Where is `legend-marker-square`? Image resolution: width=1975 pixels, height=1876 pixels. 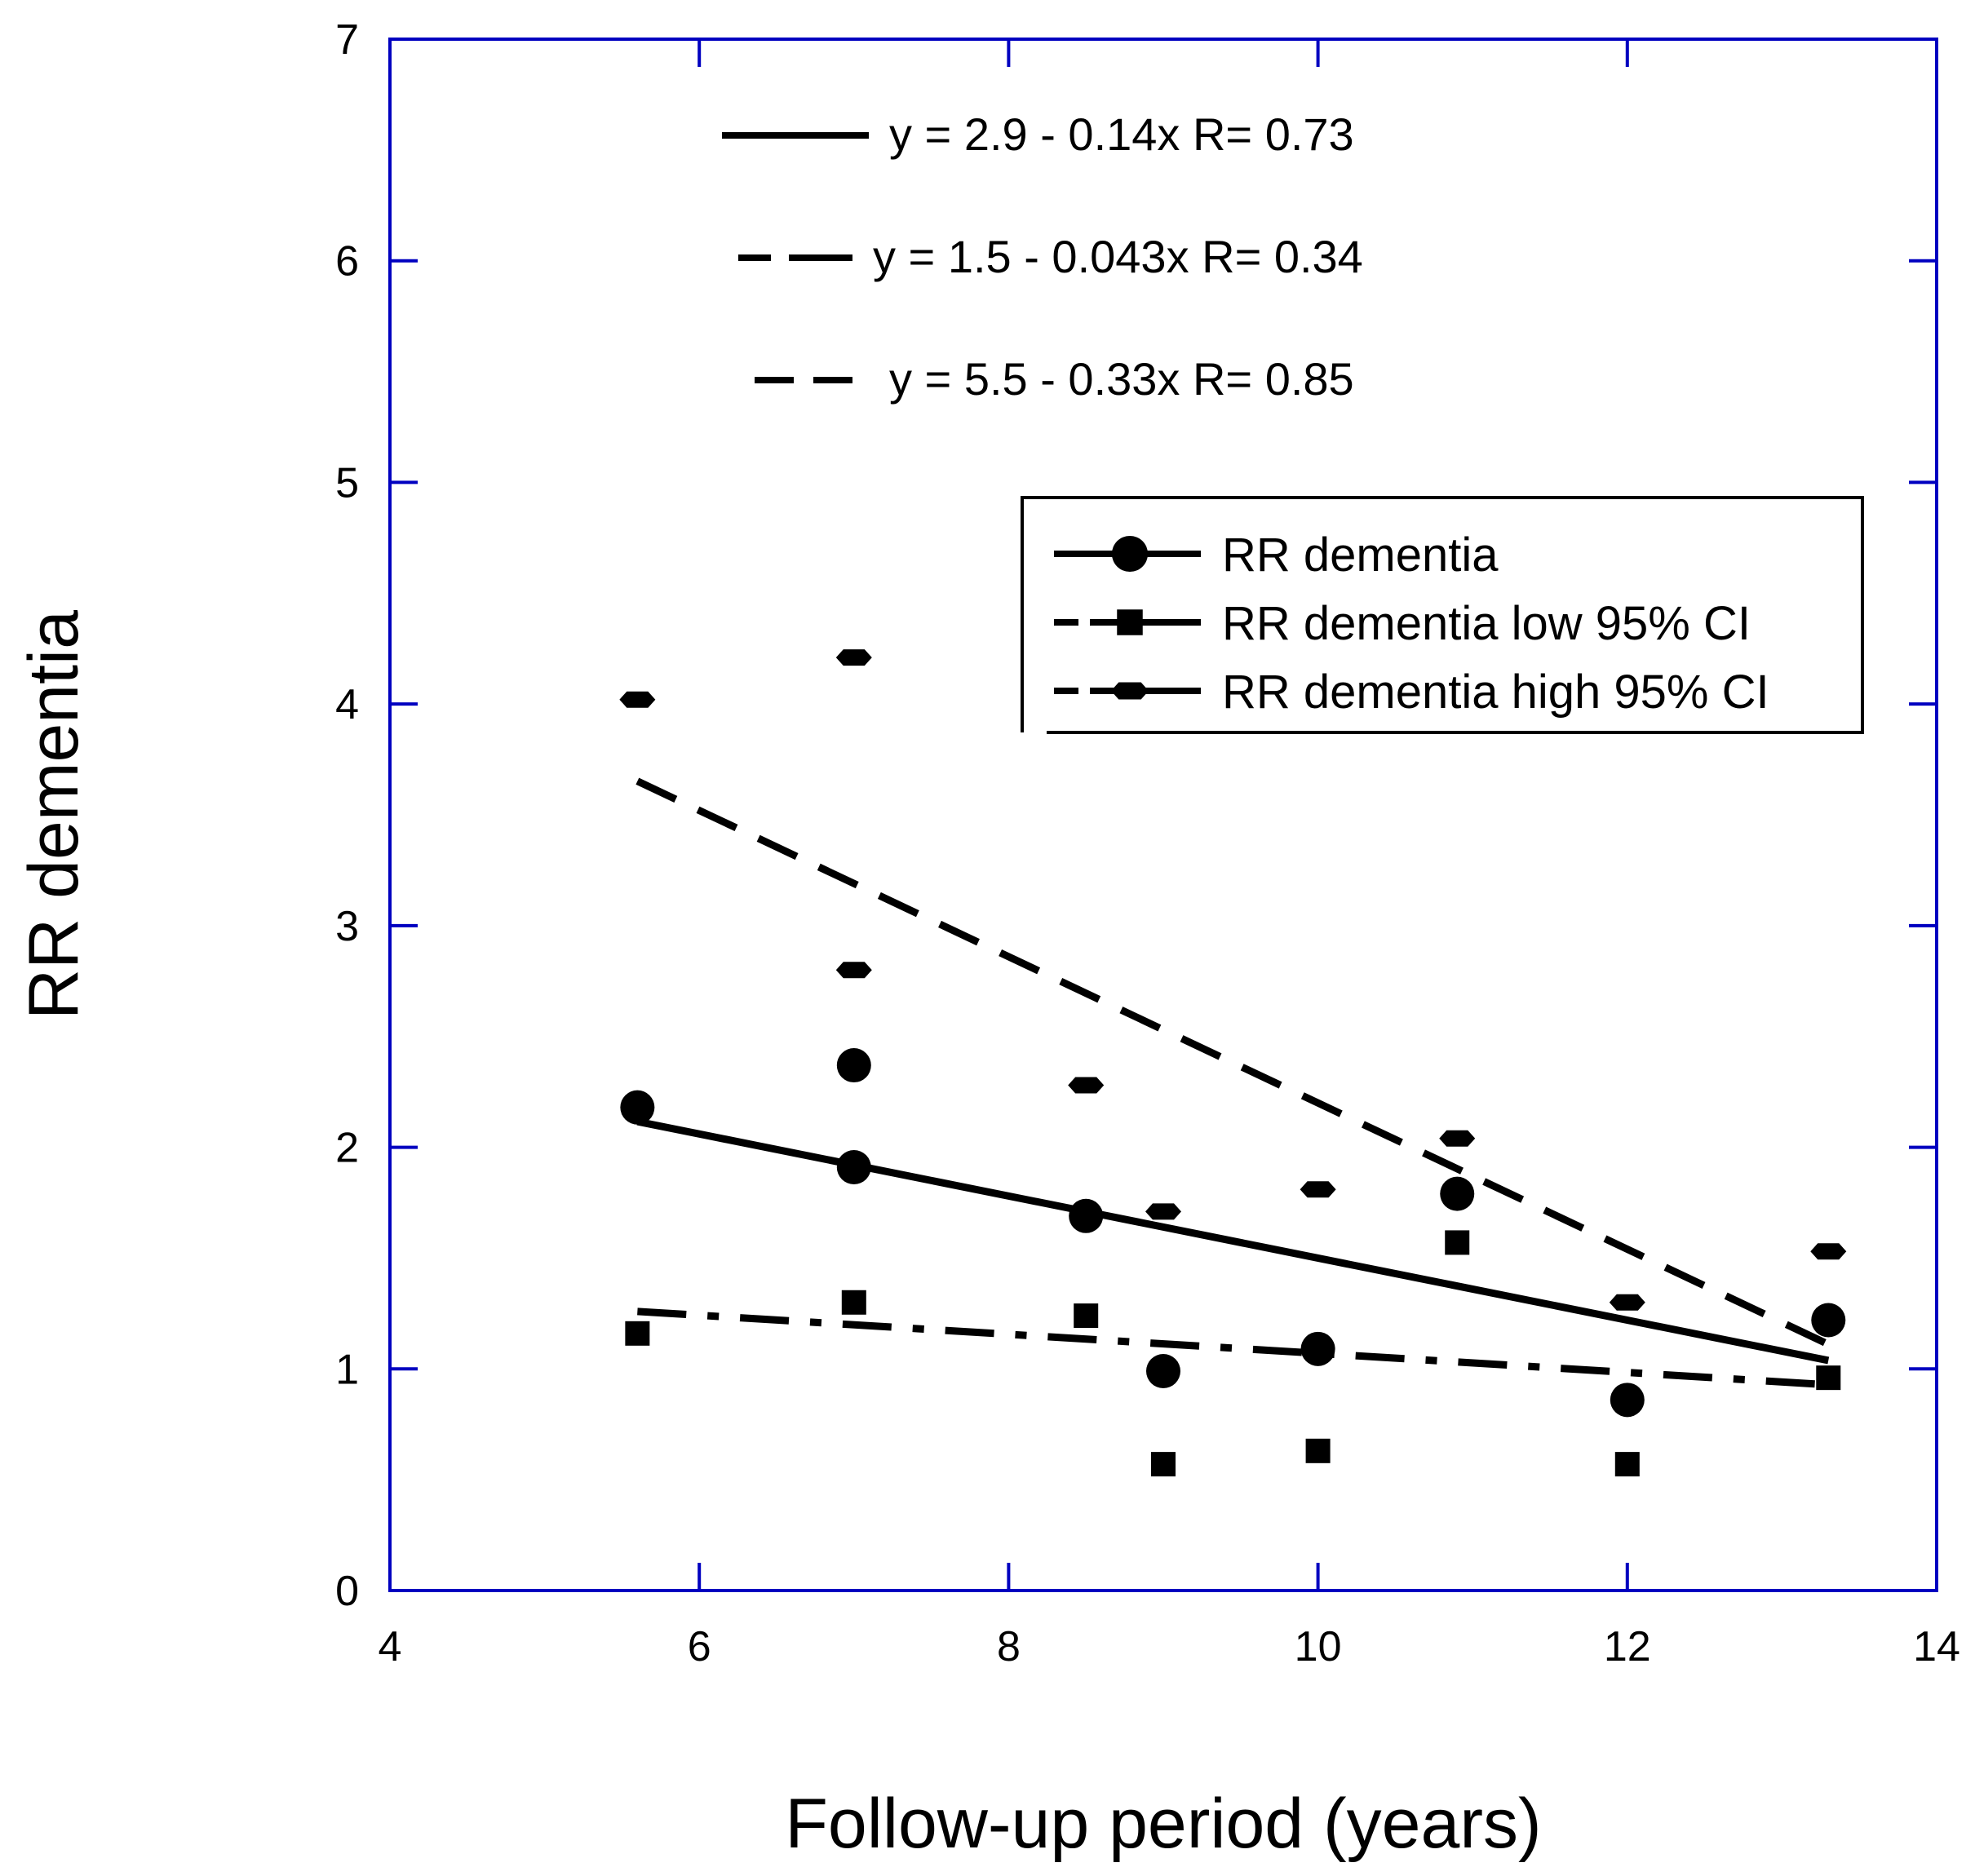
legend-marker-square is located at coordinates (1130, 622).